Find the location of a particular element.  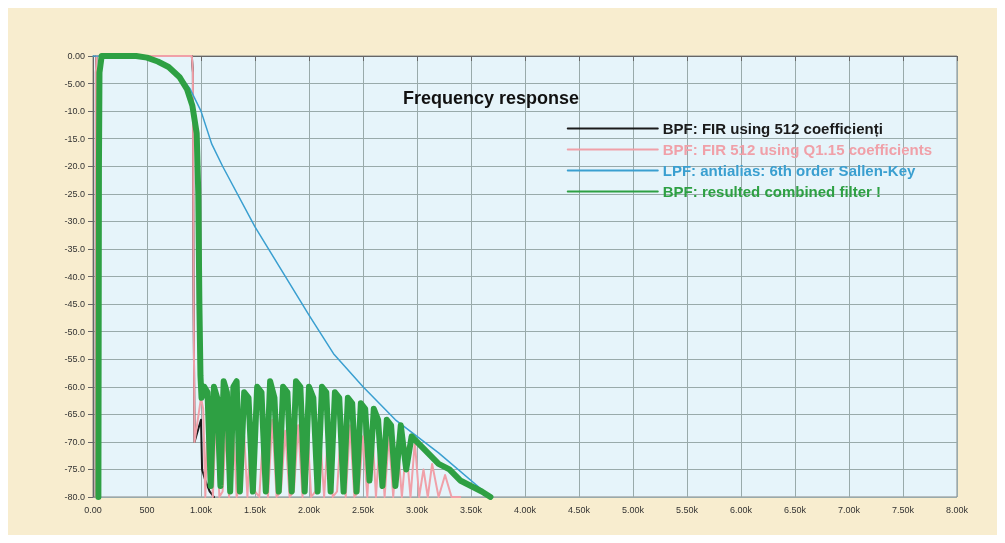

text: BPF: FIR using 512 coefficienți is located at coordinates (772, 128).